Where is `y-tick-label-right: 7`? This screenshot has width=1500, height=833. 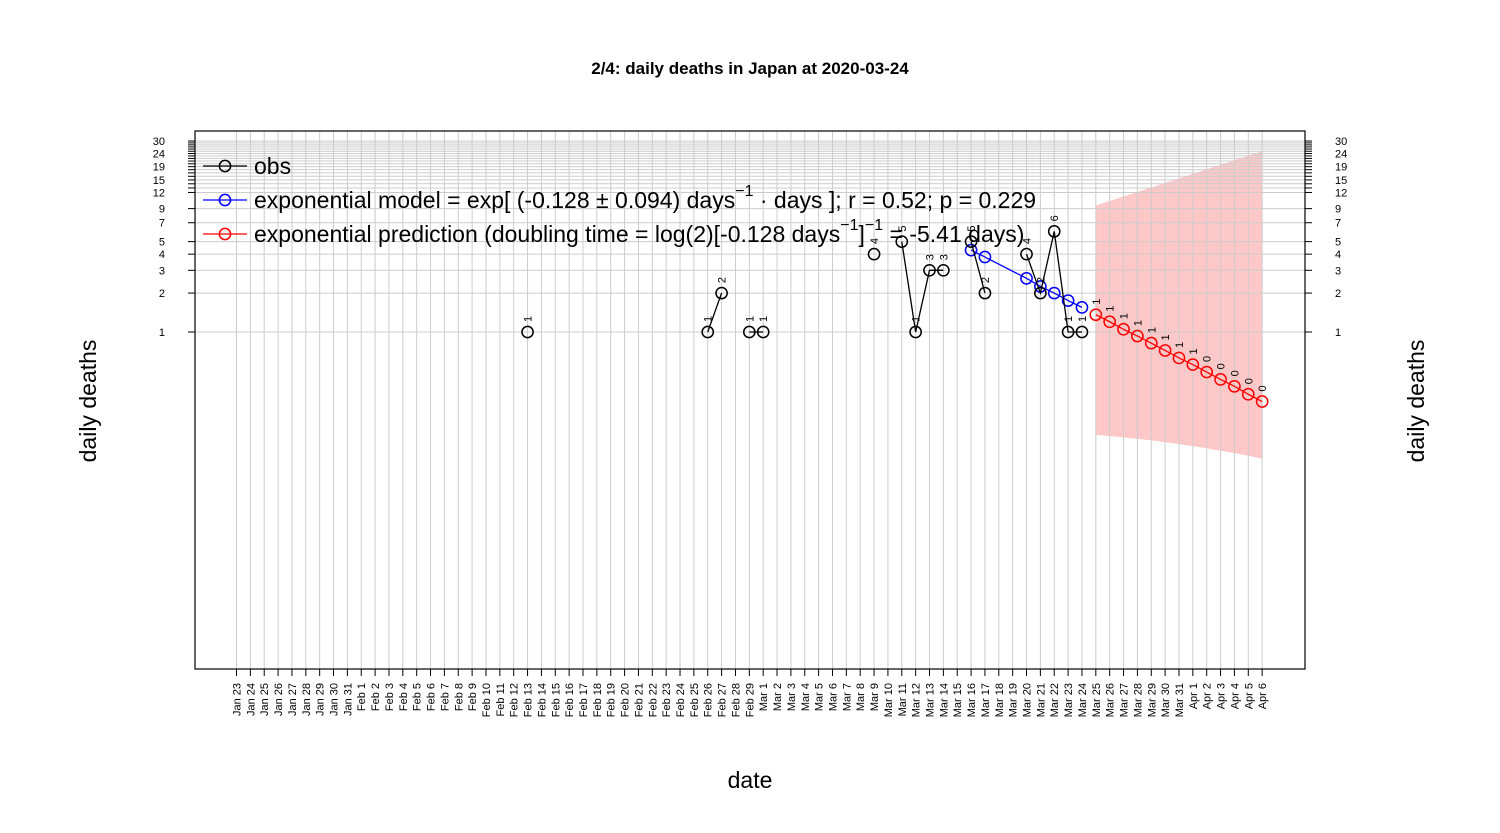 y-tick-label-right: 7 is located at coordinates (1338, 224).